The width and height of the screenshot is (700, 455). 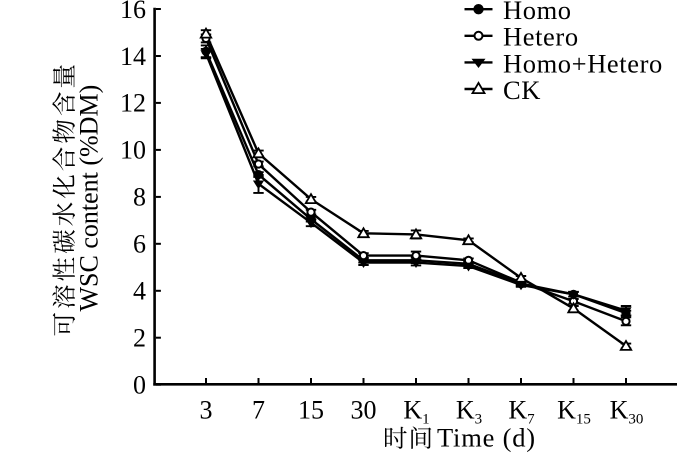 I want to click on svg-text: Time (d), so click(x=486, y=438).